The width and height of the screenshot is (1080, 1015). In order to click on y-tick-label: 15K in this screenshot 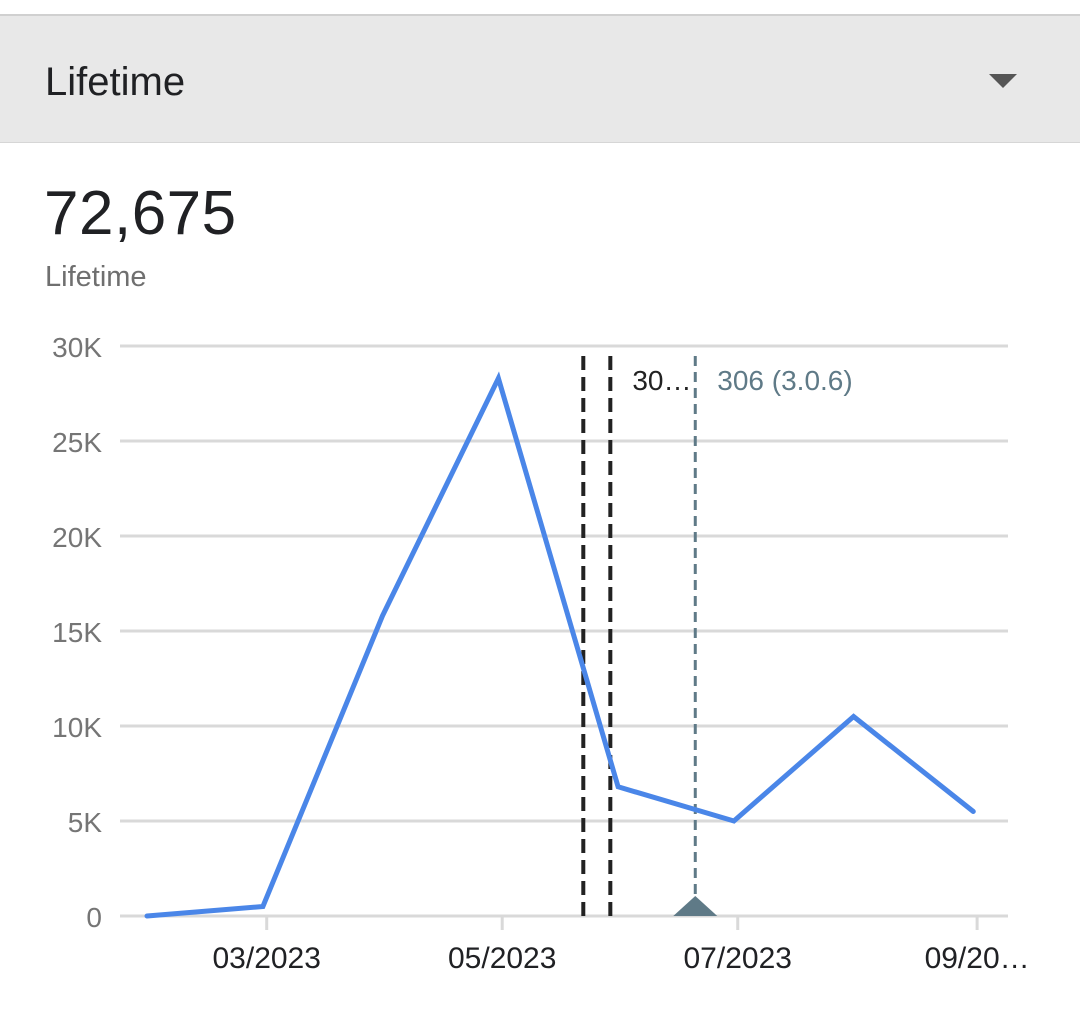, I will do `click(77, 632)`.